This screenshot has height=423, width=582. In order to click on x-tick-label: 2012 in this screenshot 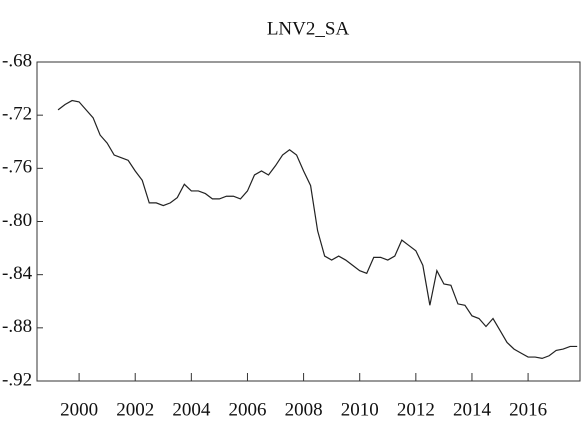, I will do `click(416, 409)`.